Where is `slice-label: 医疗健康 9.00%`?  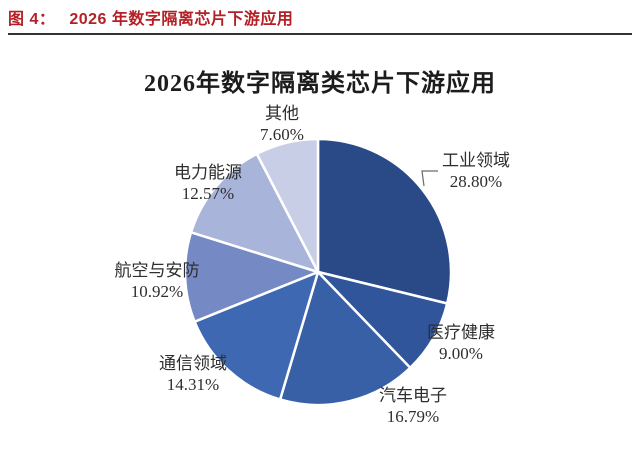
slice-label: 医疗健康 9.00% is located at coordinates (461, 343).